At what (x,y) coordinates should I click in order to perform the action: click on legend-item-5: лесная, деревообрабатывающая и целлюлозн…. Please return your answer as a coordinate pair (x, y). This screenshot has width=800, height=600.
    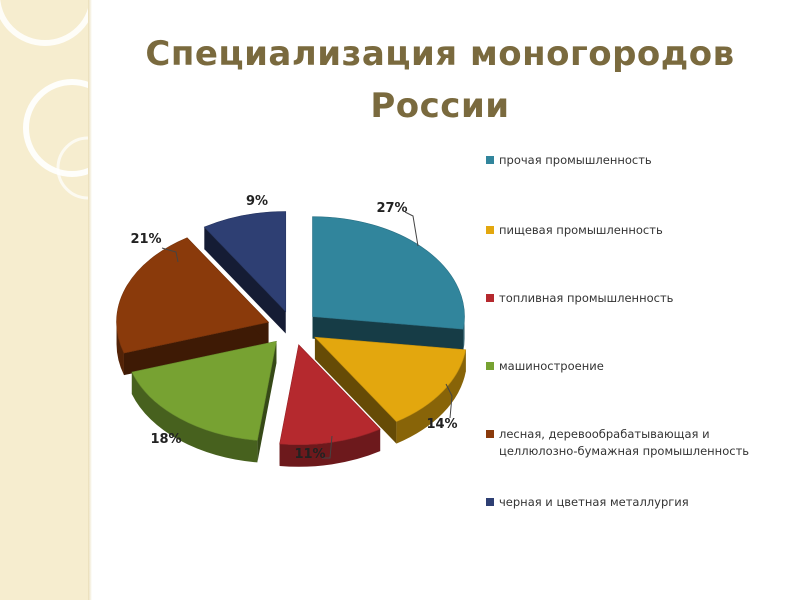
    Looking at the image, I should click on (622, 443).